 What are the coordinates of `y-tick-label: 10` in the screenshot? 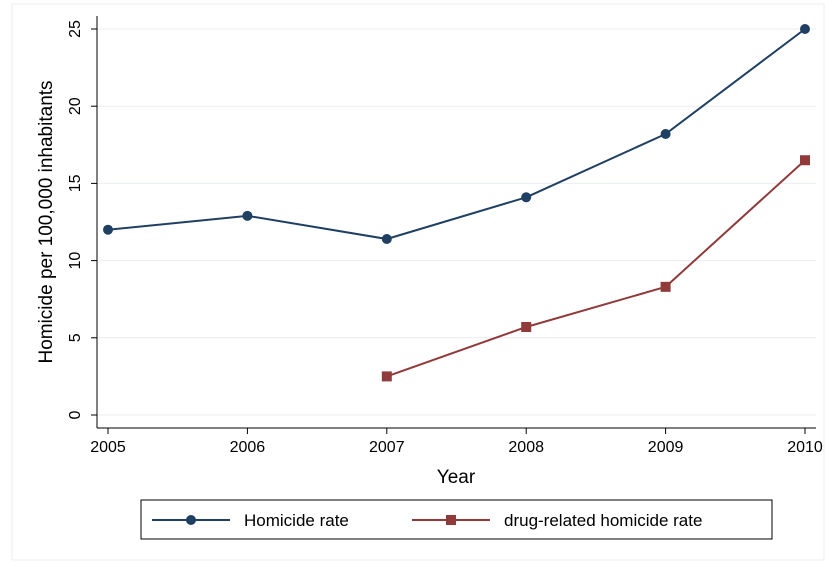 It's located at (75, 261).